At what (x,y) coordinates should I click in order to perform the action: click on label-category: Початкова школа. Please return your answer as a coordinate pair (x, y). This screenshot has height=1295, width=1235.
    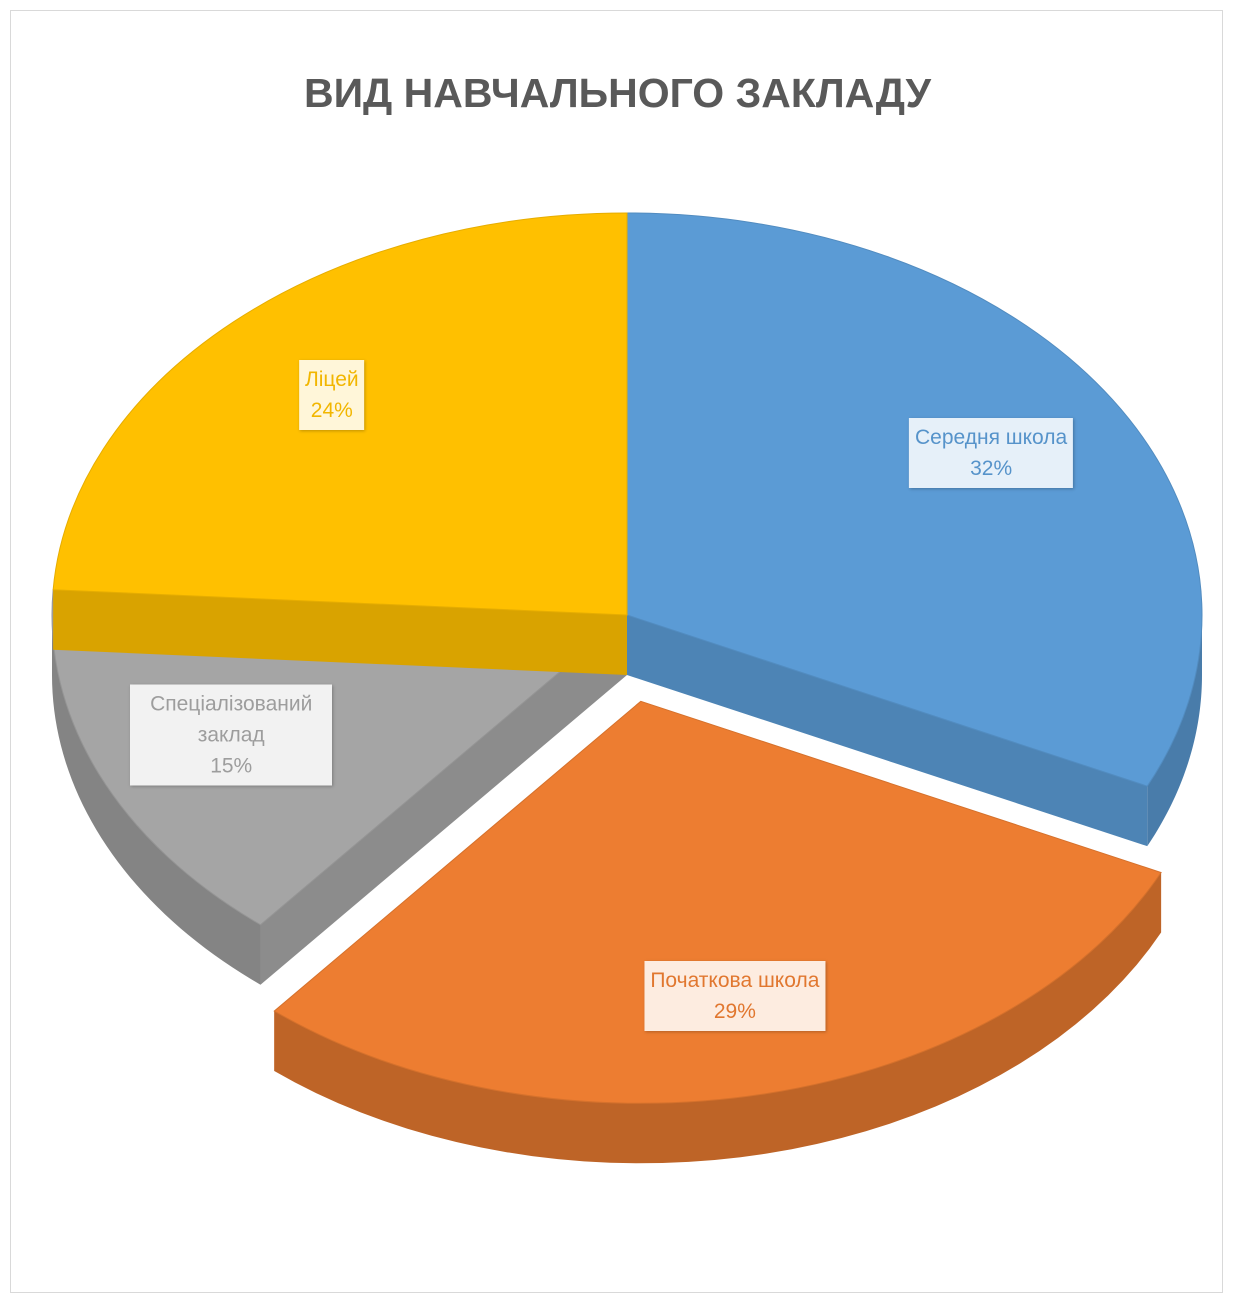
    Looking at the image, I should click on (735, 980).